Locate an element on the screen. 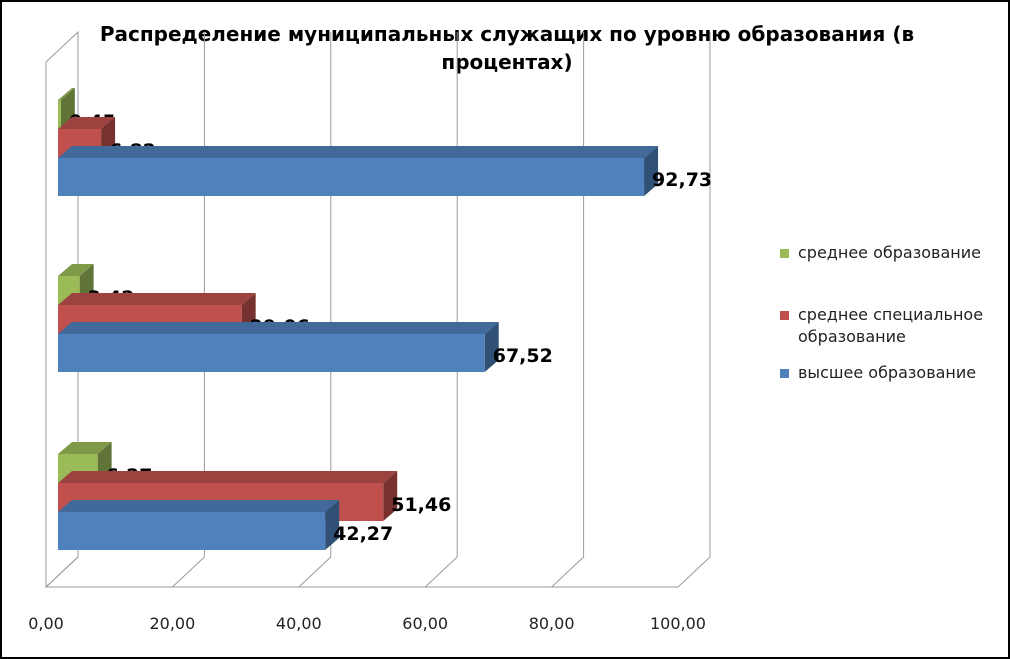  x-tick-label: 40,00 is located at coordinates (299, 623).